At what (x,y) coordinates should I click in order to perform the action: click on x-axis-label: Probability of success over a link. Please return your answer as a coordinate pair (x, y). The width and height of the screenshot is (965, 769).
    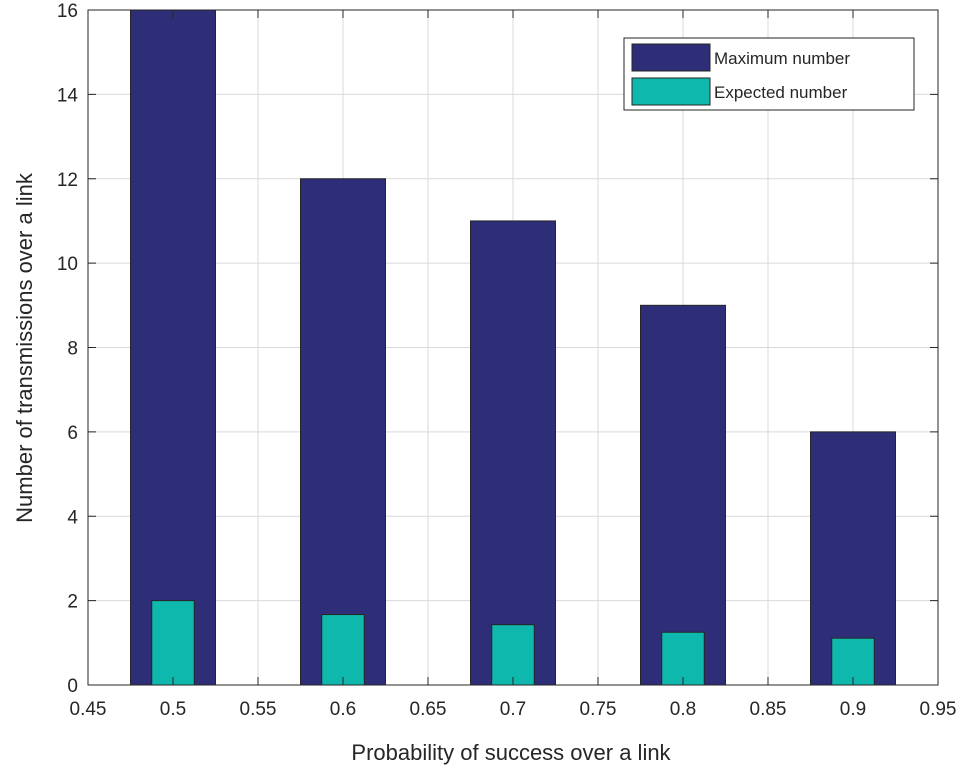
    Looking at the image, I should click on (511, 752).